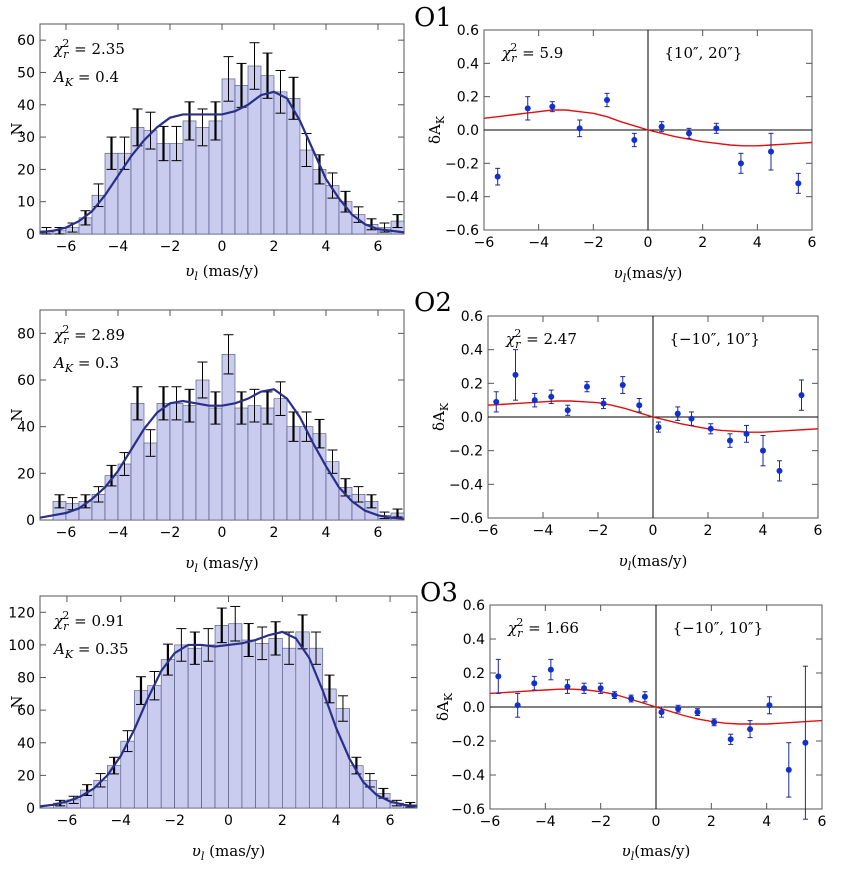 This screenshot has height=869, width=843. Describe the element at coordinates (462, 231) in the screenshot. I see `y-tick-label: −0.6` at that location.